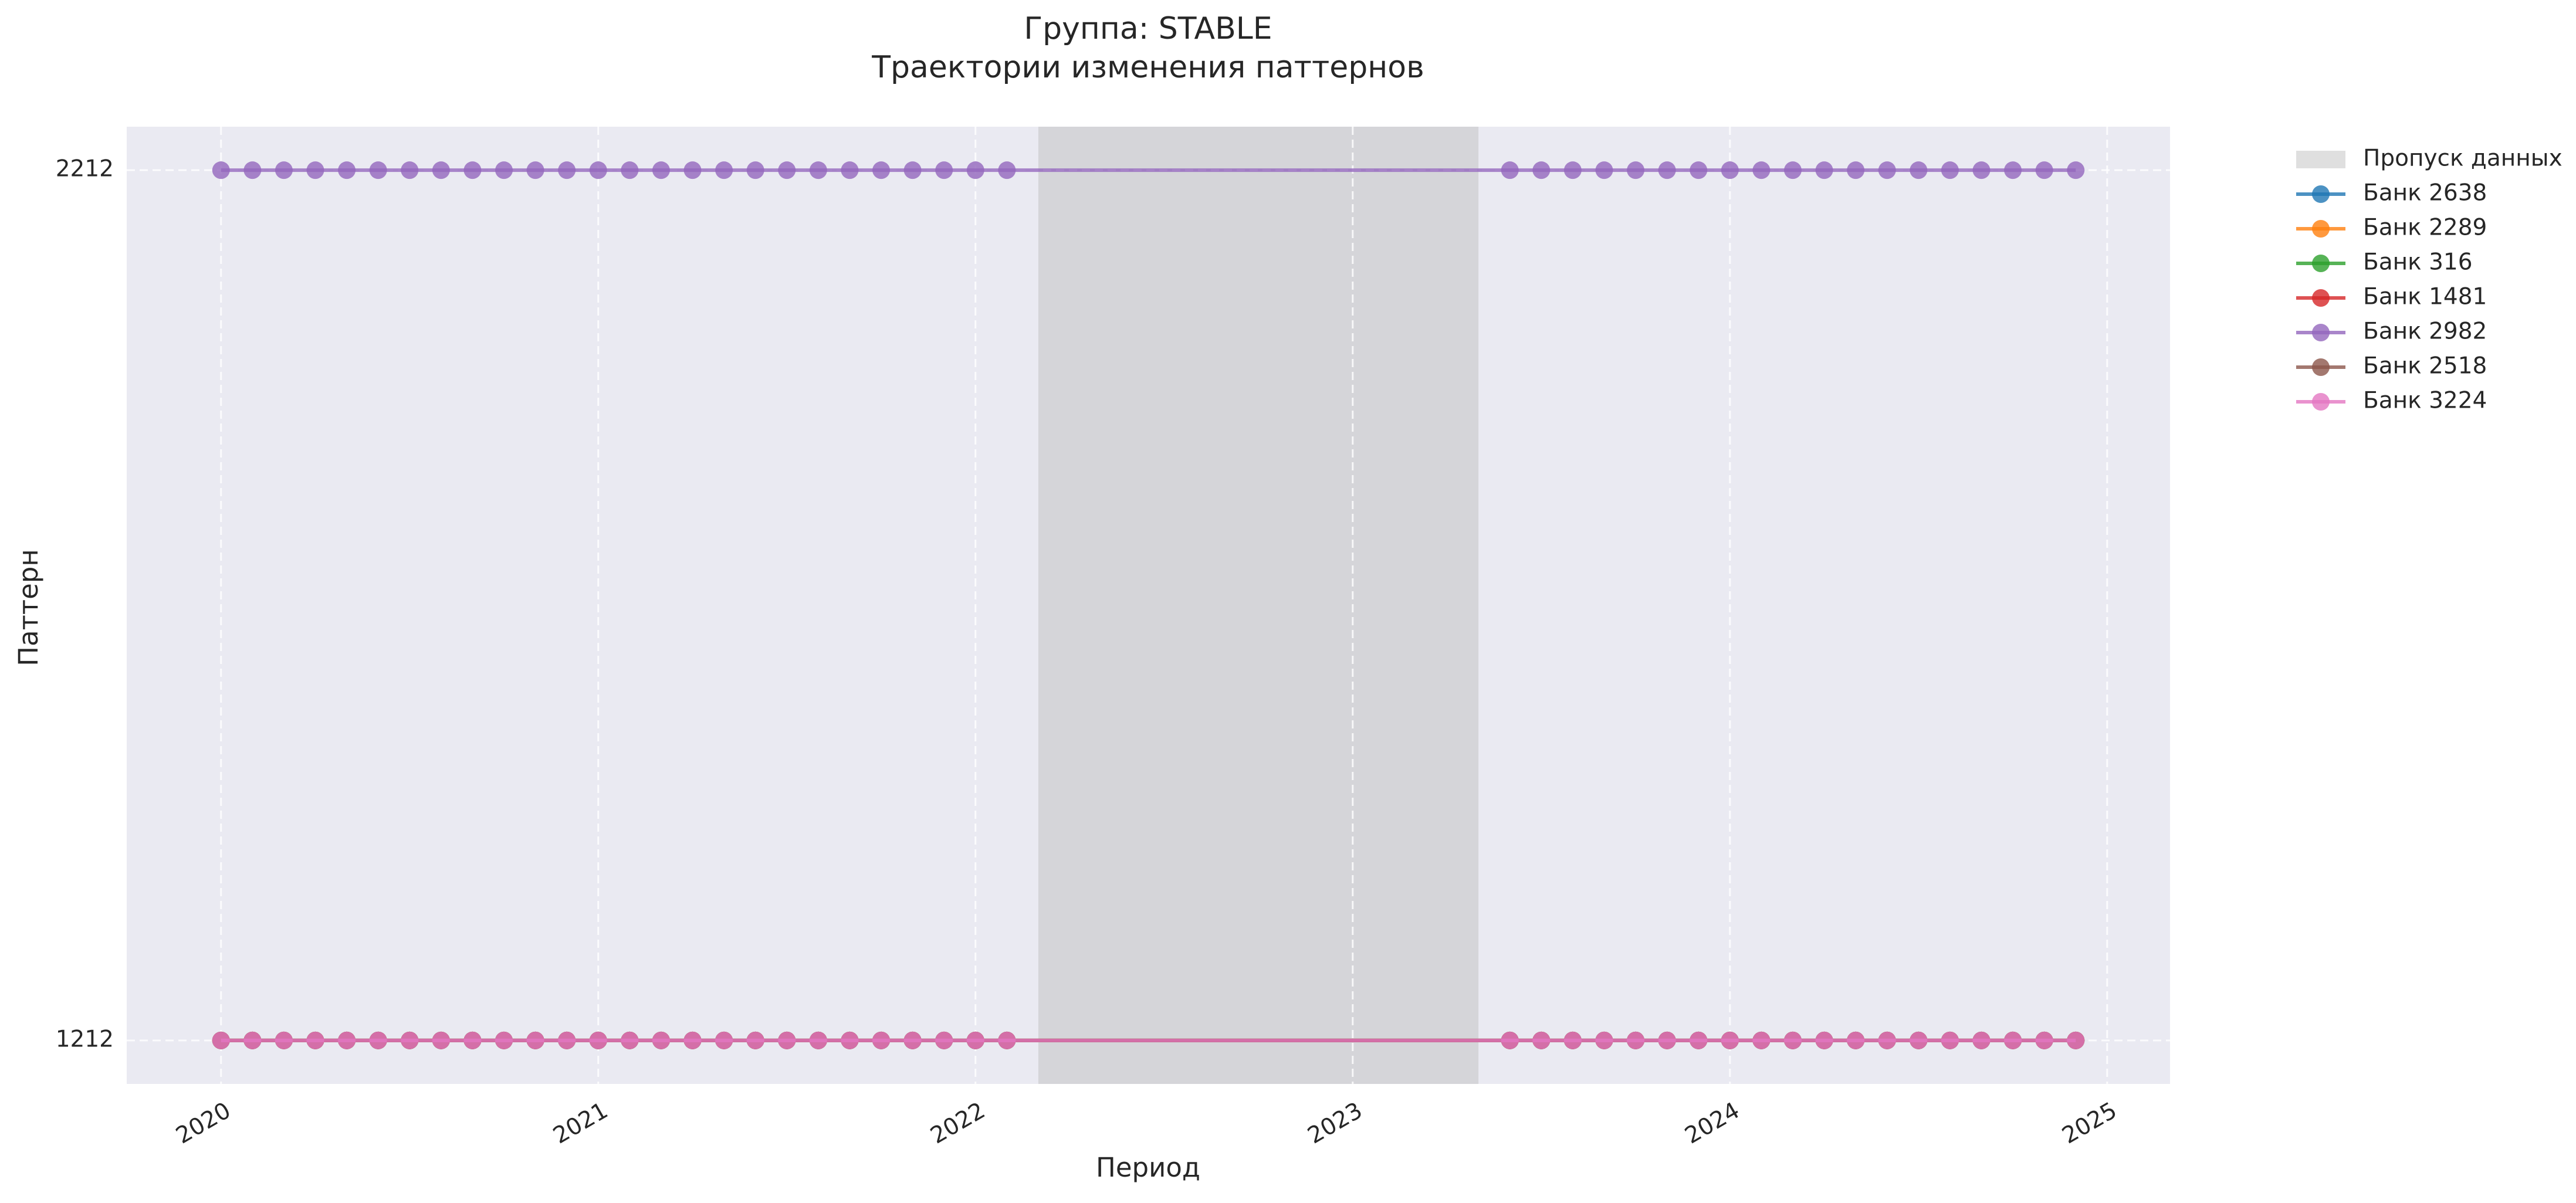 The image size is (2576, 1203). What do you see at coordinates (1712, 1123) in the screenshot?
I see `x-tick-label: 2024` at bounding box center [1712, 1123].